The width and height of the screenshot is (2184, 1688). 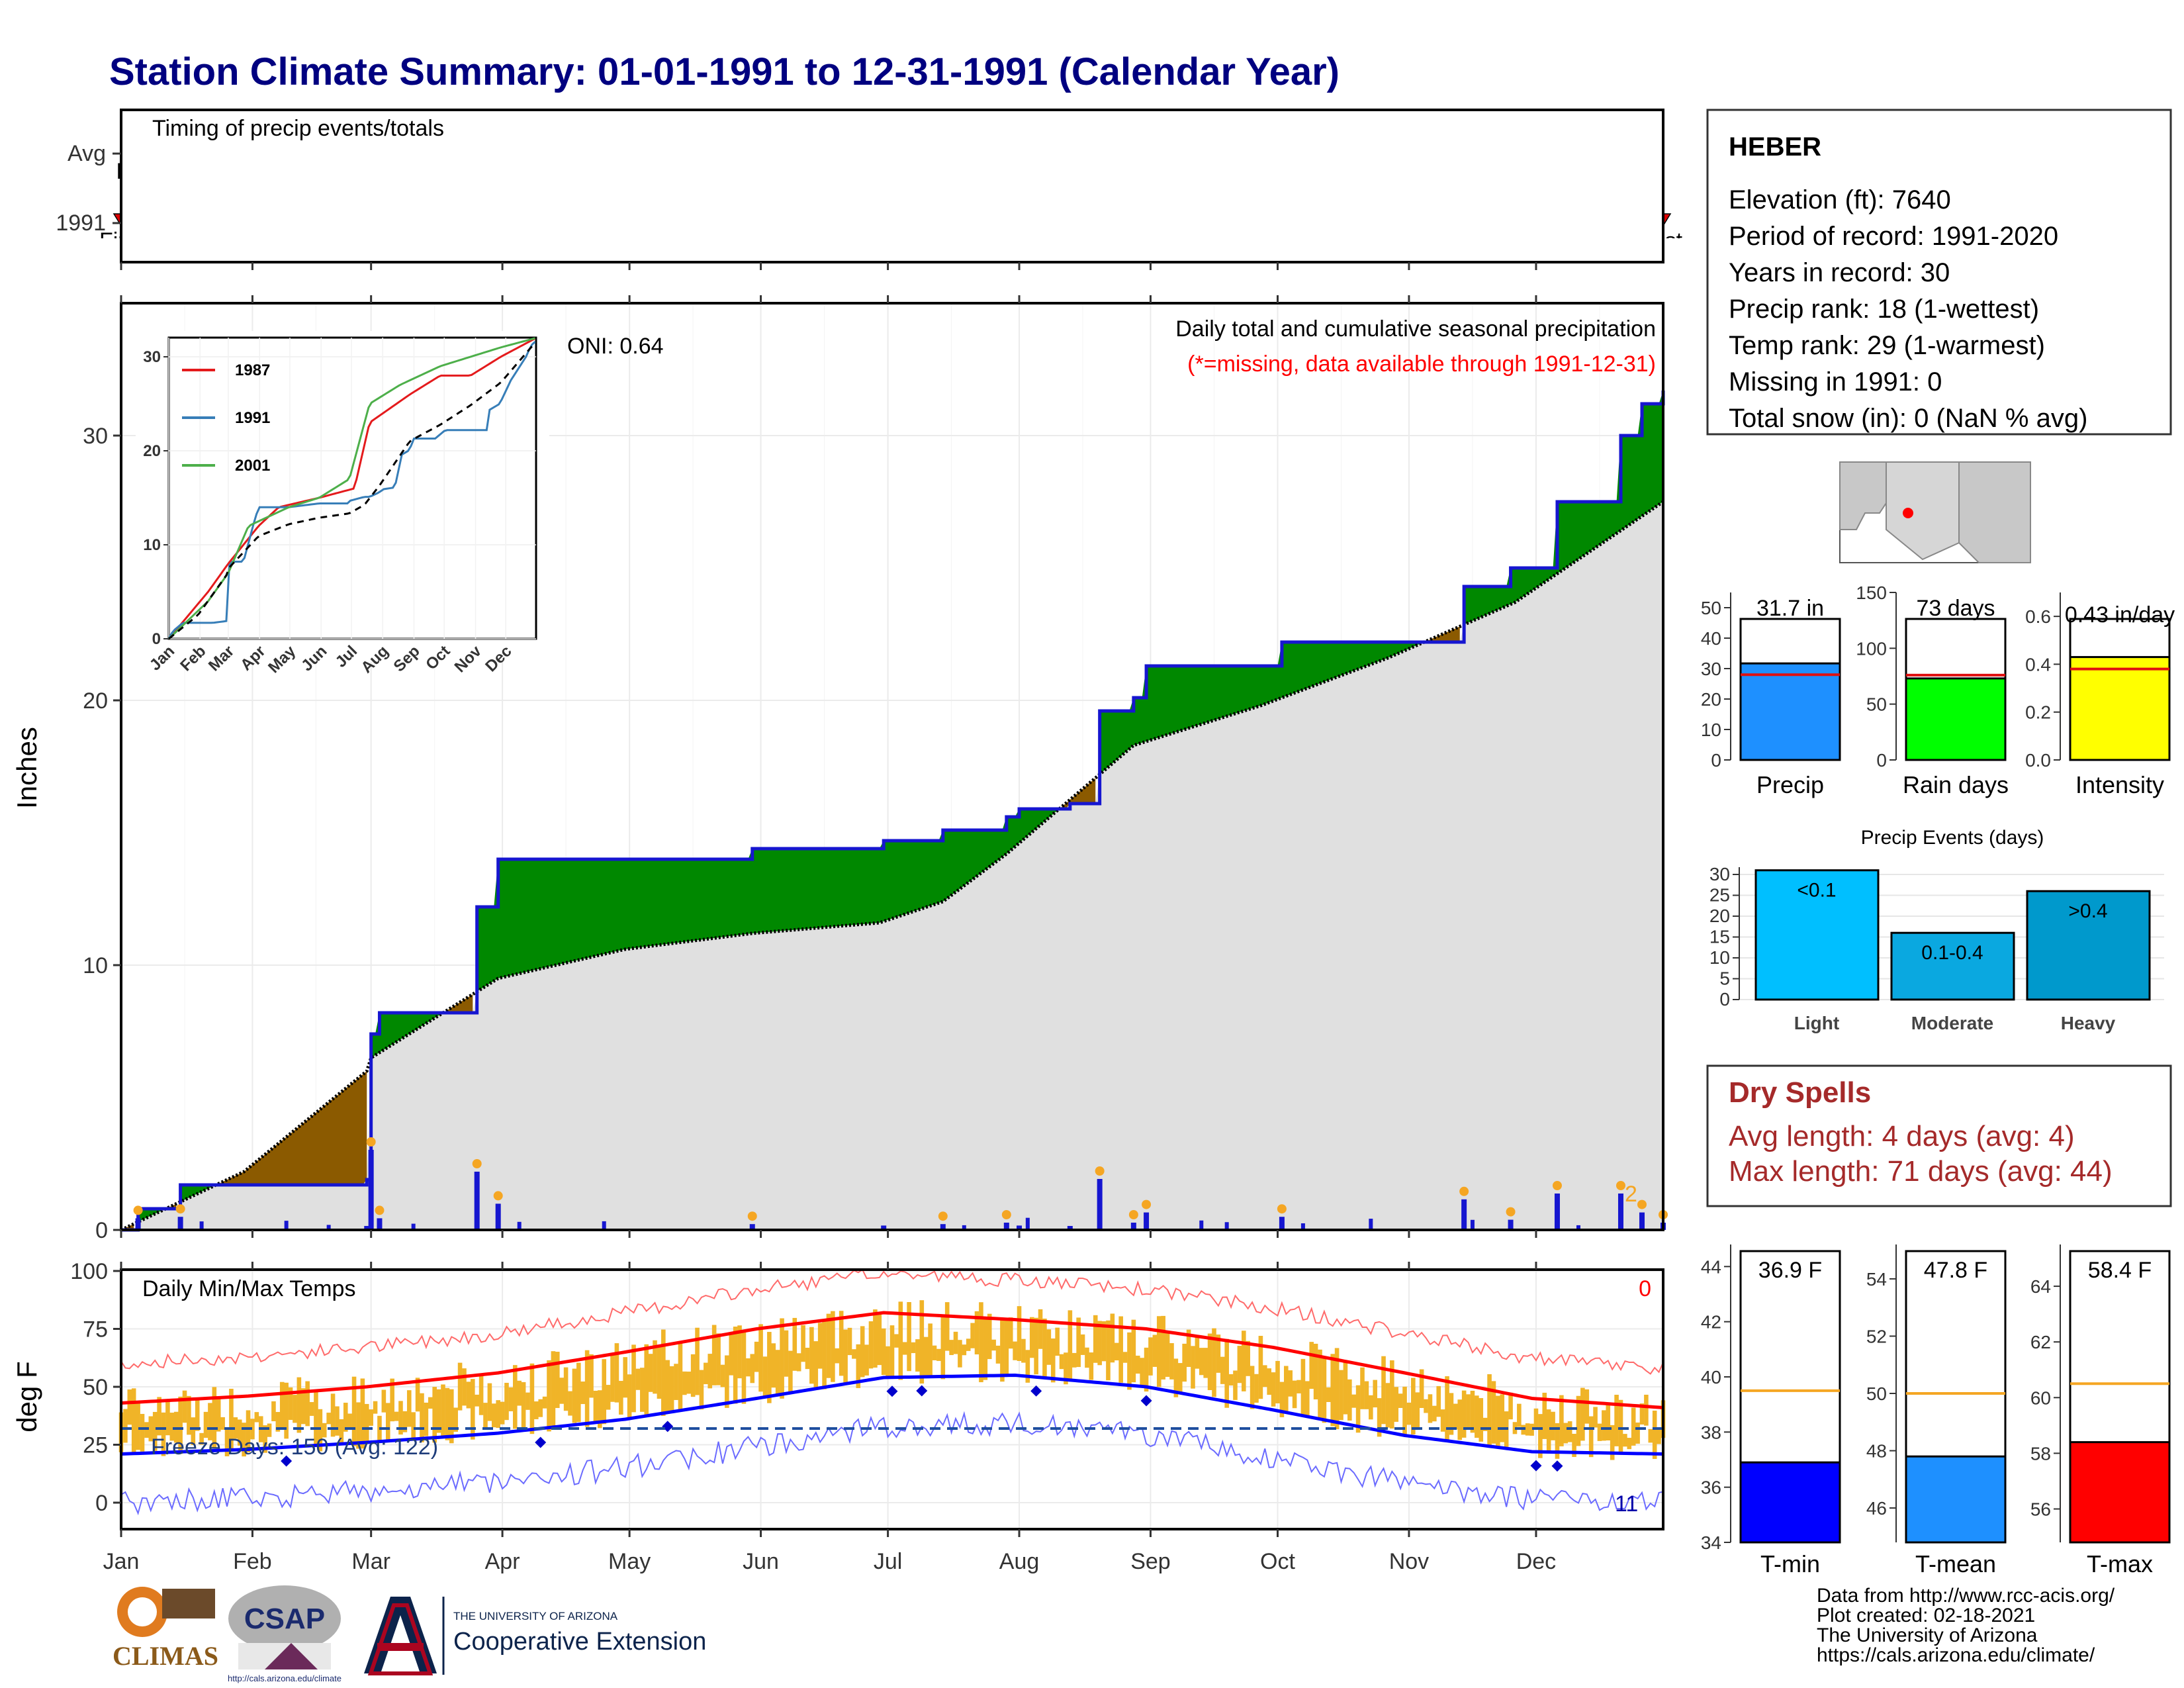 I want to click on month-label: Jun, so click(x=761, y=1561).